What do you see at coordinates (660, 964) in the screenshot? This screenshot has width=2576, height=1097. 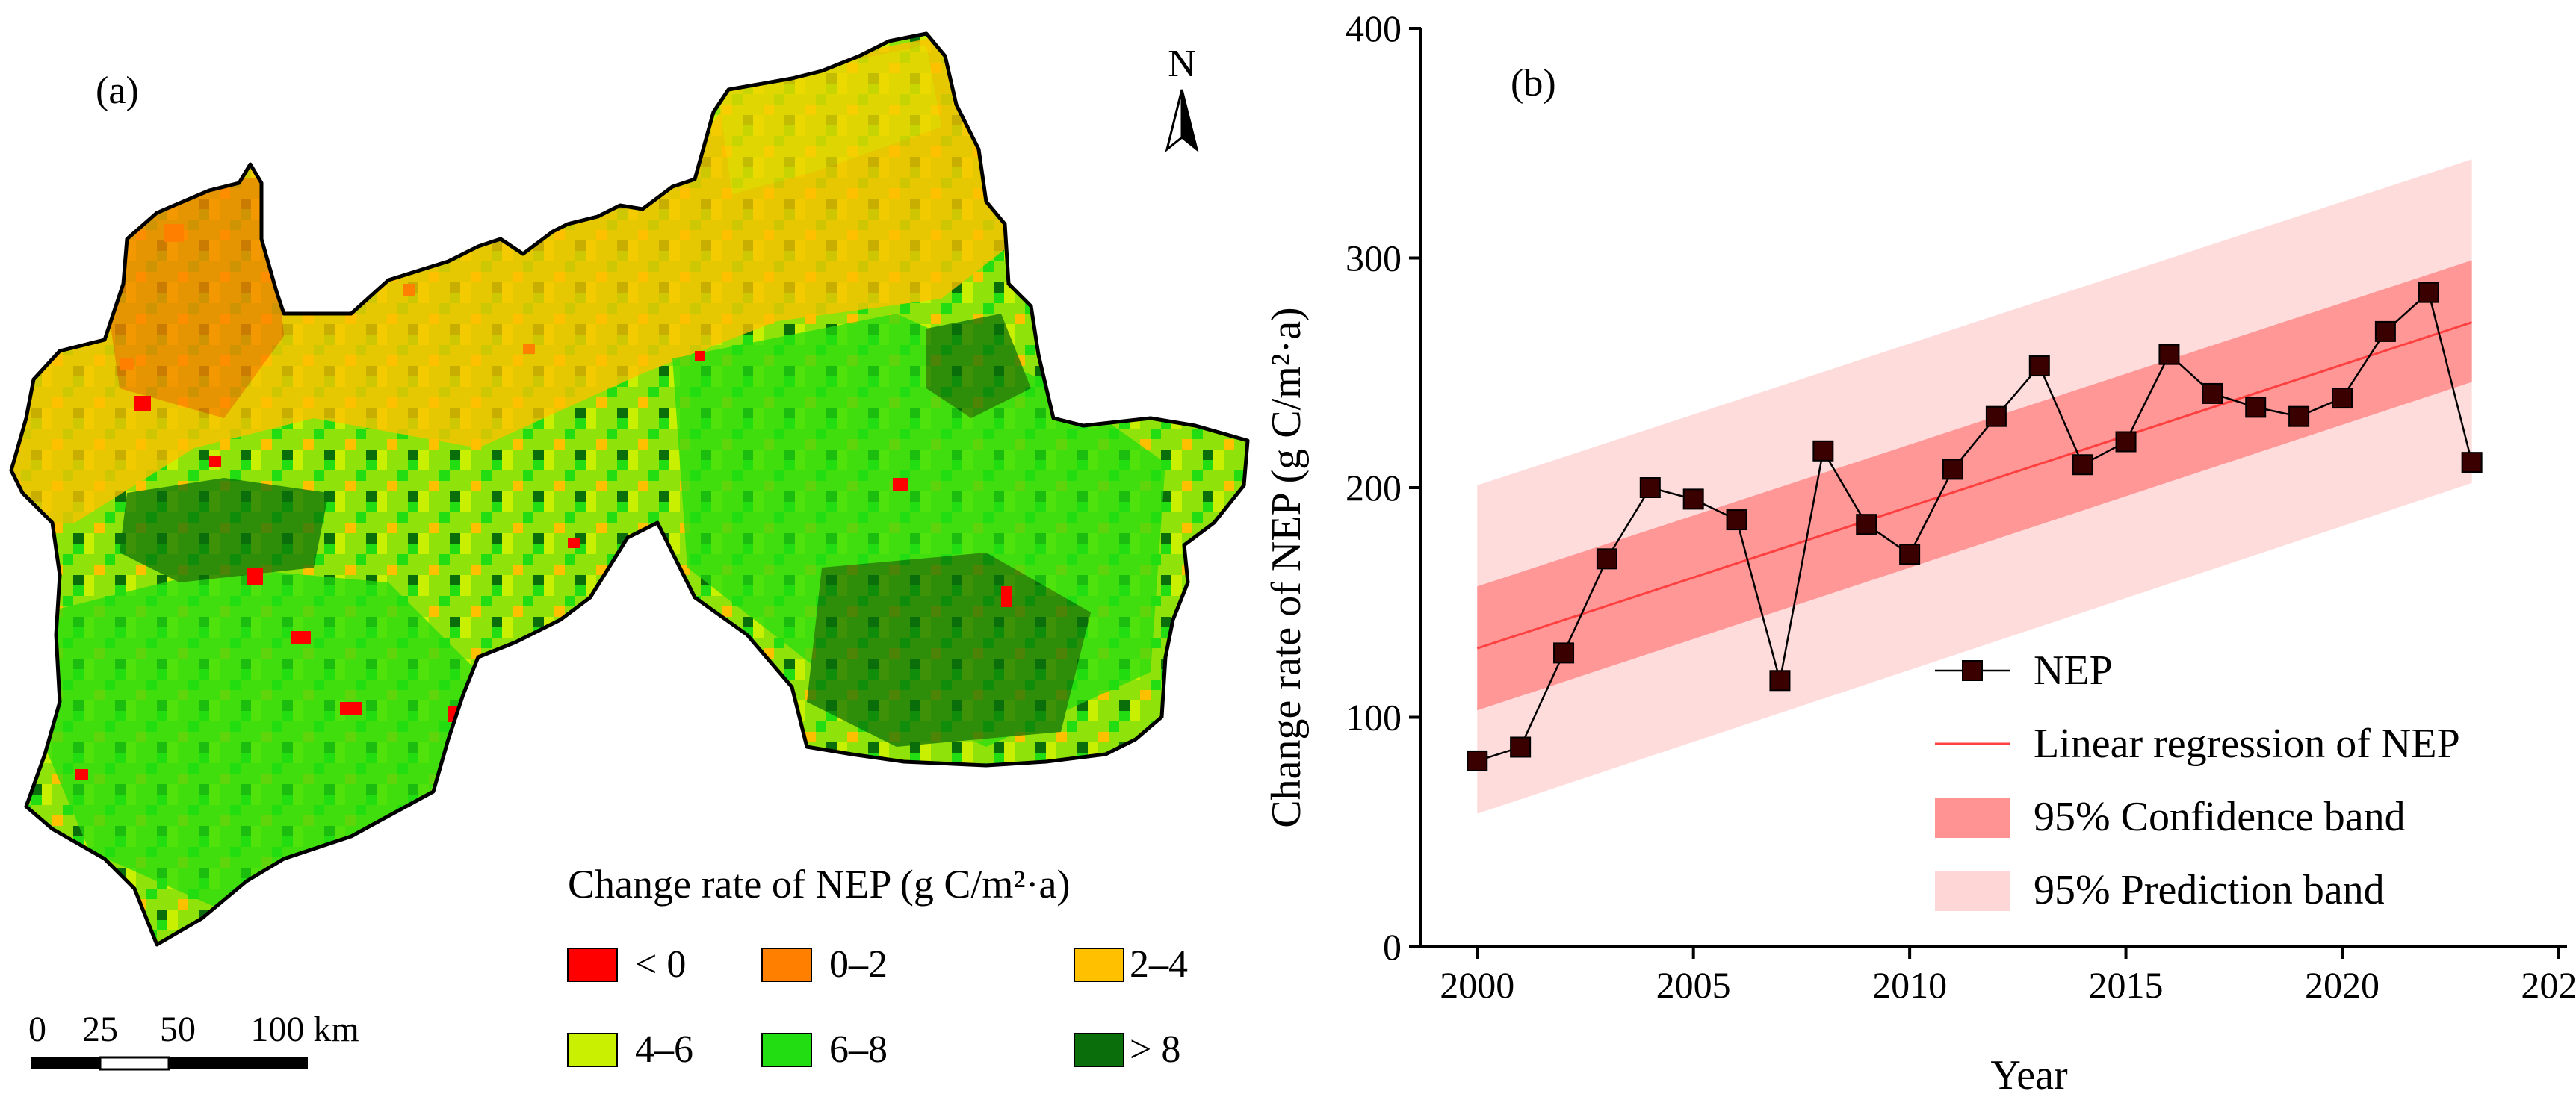 I see `legend-label-lt0: < 0` at bounding box center [660, 964].